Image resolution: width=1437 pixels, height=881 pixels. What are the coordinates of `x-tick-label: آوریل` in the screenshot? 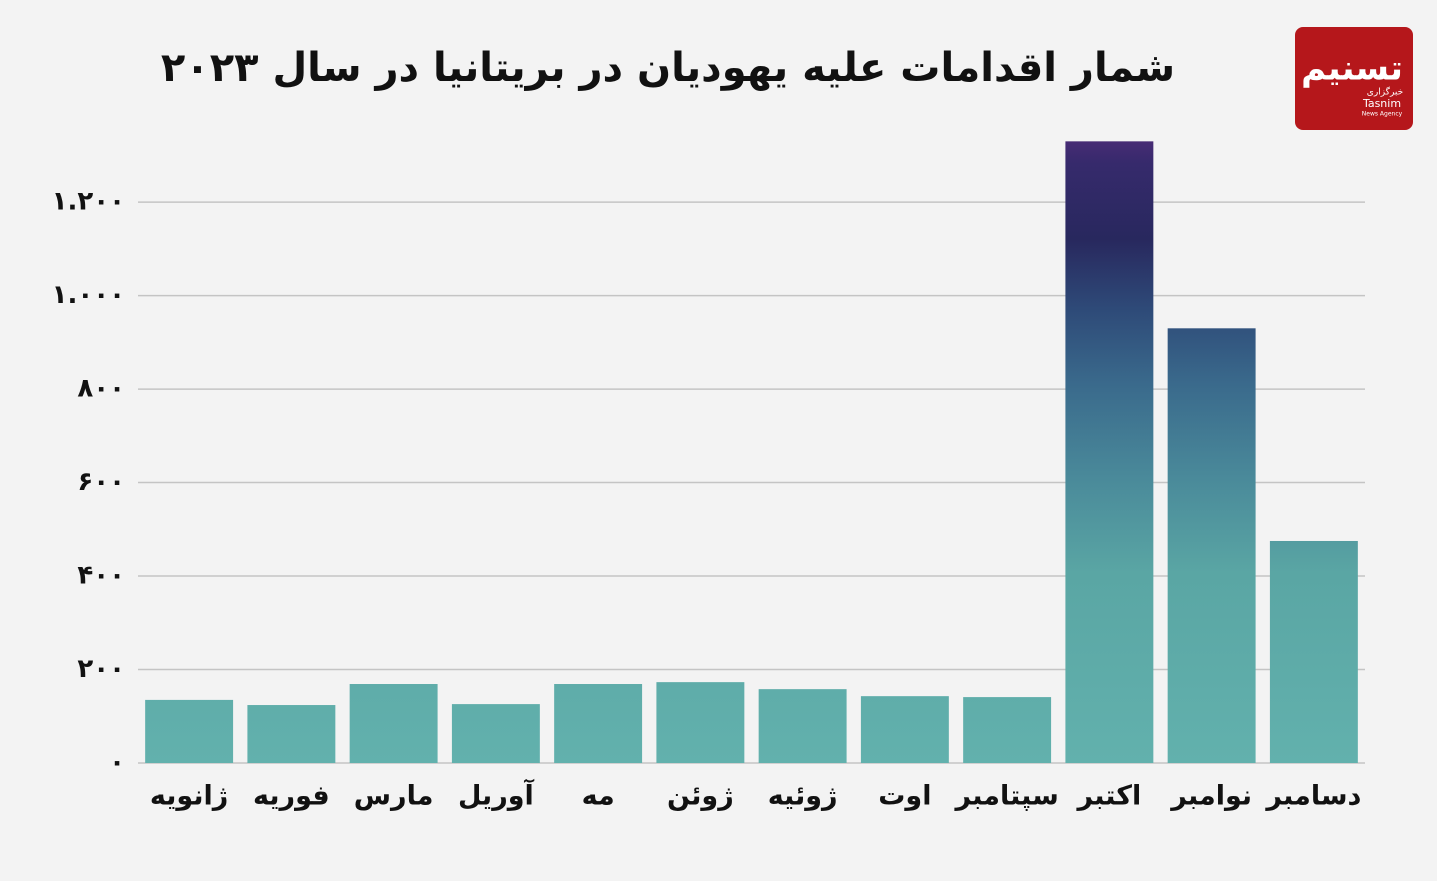 It's located at (496, 795).